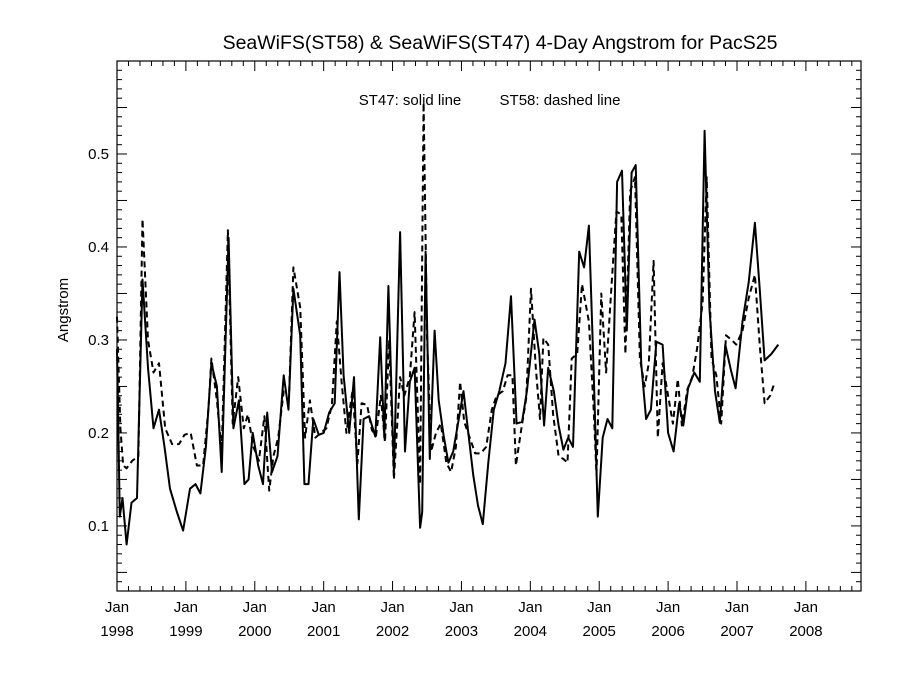 The height and width of the screenshot is (675, 900). I want to click on legend-annotation-solid: ST47: solid line, so click(410, 100).